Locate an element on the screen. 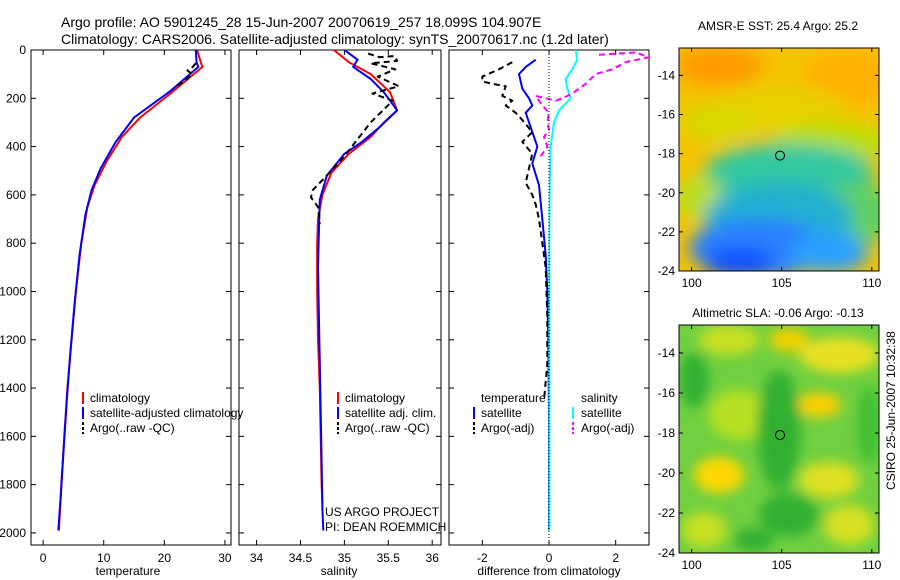 This screenshot has width=900, height=580. y-tick-label: 200 is located at coordinates (16, 98).